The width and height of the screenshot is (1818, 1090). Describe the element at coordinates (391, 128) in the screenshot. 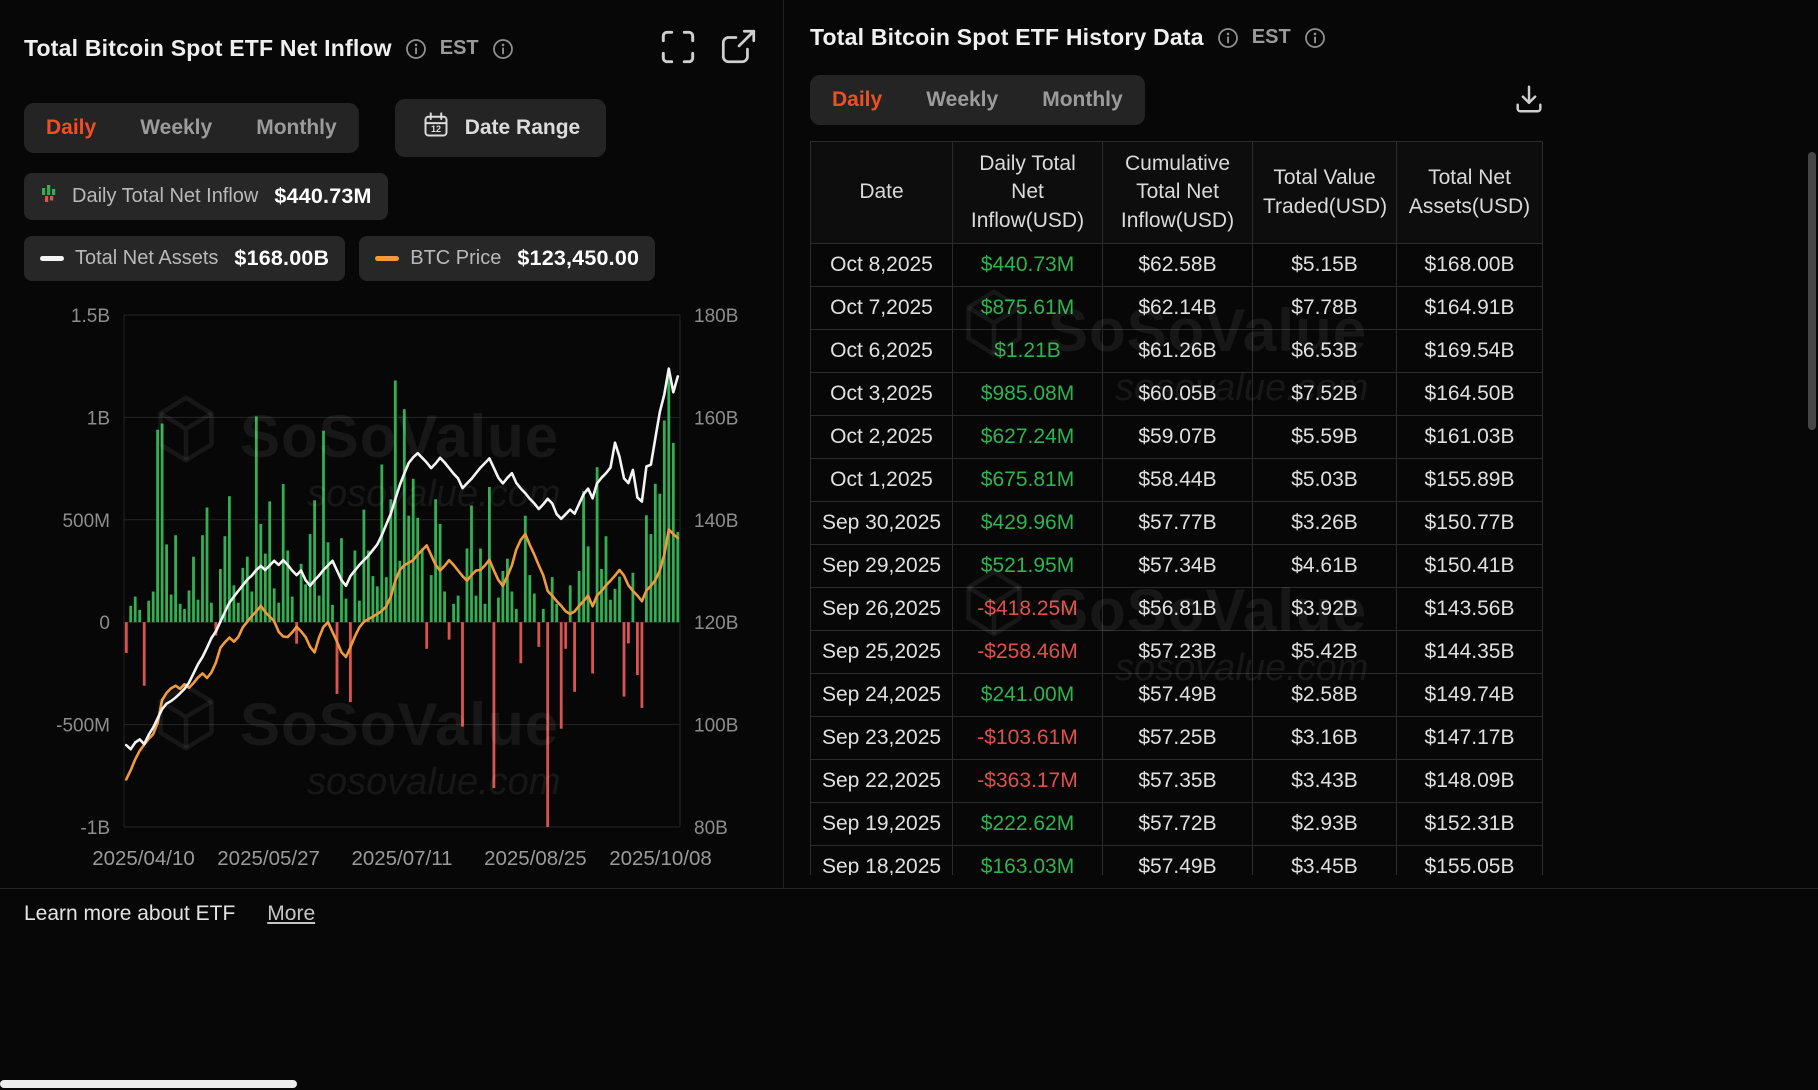

I see `chart-controls: Daily Weekly Monthly 12 Date Range` at that location.